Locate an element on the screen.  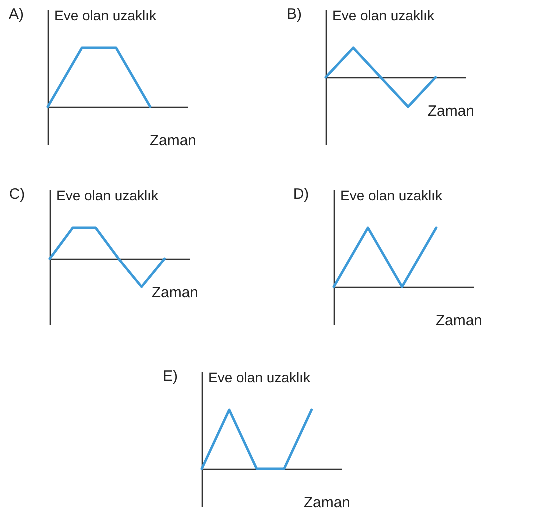
chart-title: E) is located at coordinates (170, 376).